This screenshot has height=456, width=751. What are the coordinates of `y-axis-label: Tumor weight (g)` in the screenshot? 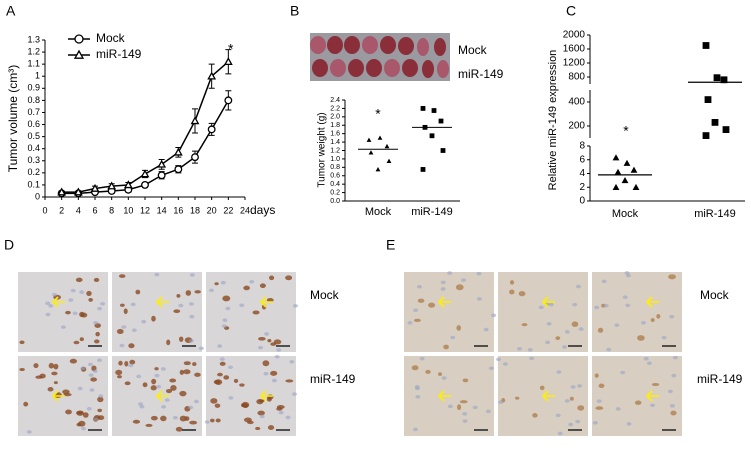 It's located at (322, 149).